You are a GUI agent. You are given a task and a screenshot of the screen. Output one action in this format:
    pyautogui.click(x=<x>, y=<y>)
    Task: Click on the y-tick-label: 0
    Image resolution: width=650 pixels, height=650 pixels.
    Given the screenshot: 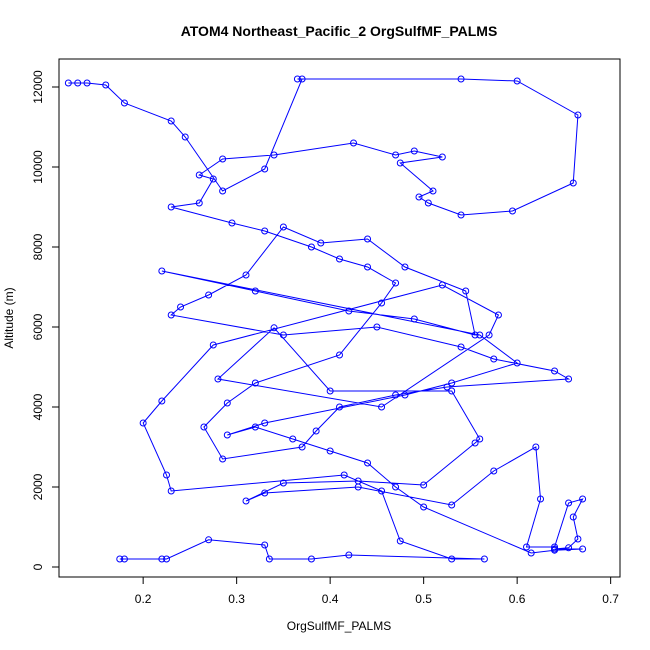 What is the action you would take?
    pyautogui.click(x=38, y=566)
    